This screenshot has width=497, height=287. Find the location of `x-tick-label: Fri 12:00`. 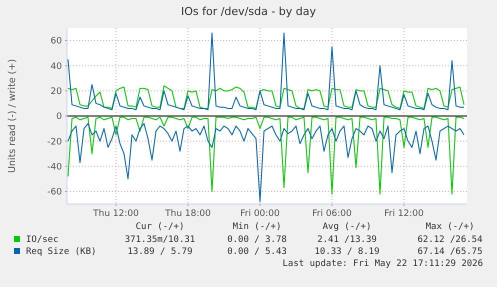

x-tick-label: Fri 12:00 is located at coordinates (404, 214).